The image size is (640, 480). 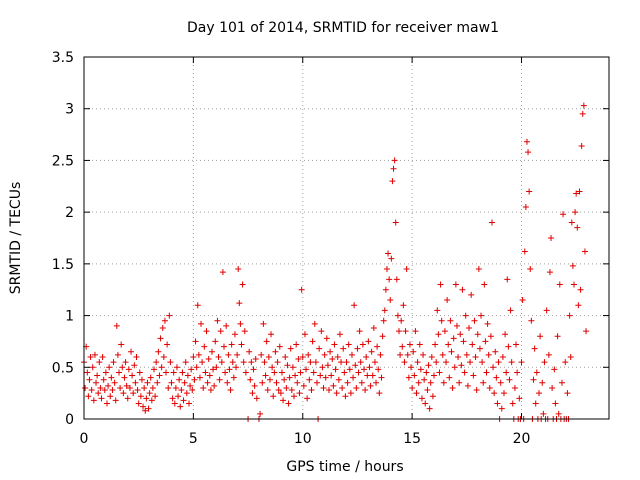 What do you see at coordinates (412, 439) in the screenshot?
I see `x-tick-label: 15` at bounding box center [412, 439].